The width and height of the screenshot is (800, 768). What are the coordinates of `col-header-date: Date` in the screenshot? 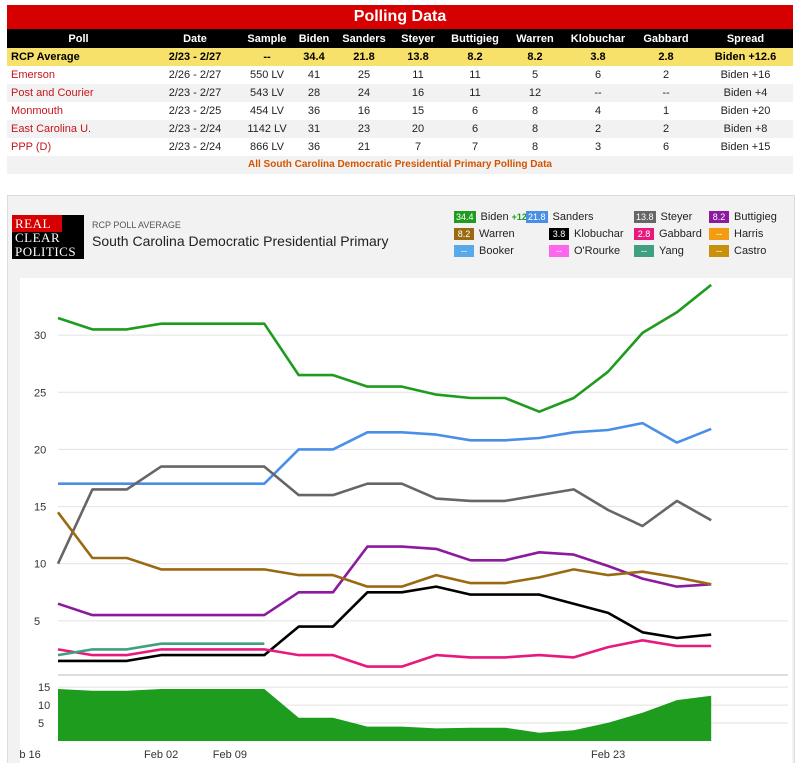 It's located at (195, 38).